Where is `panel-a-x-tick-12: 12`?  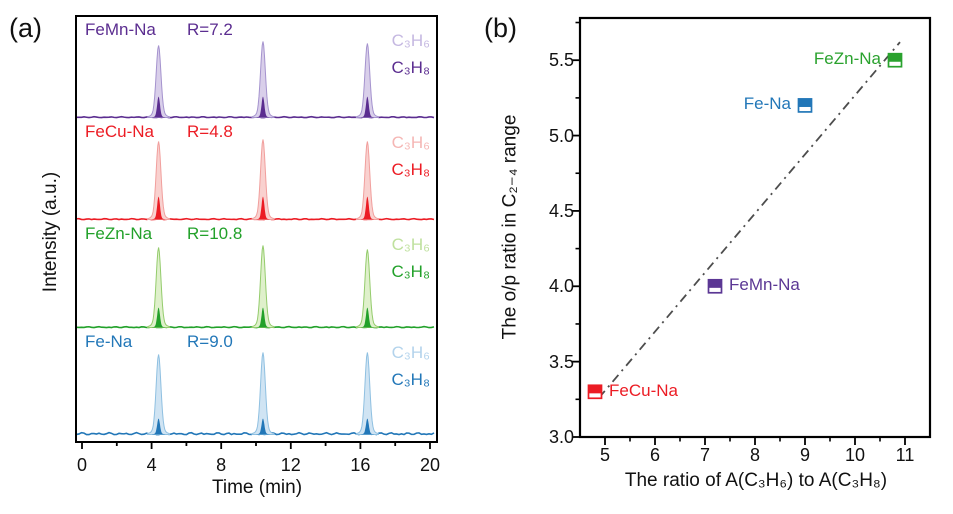
panel-a-x-tick-12: 12 is located at coordinates (290, 465).